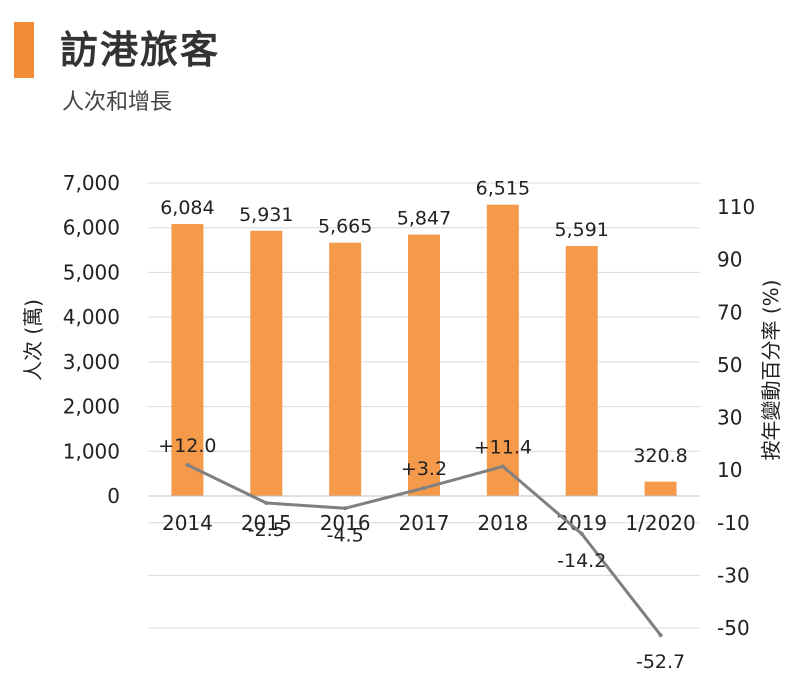 The height and width of the screenshot is (685, 800). I want to click on x-tick-label: 2014, so click(187, 523).